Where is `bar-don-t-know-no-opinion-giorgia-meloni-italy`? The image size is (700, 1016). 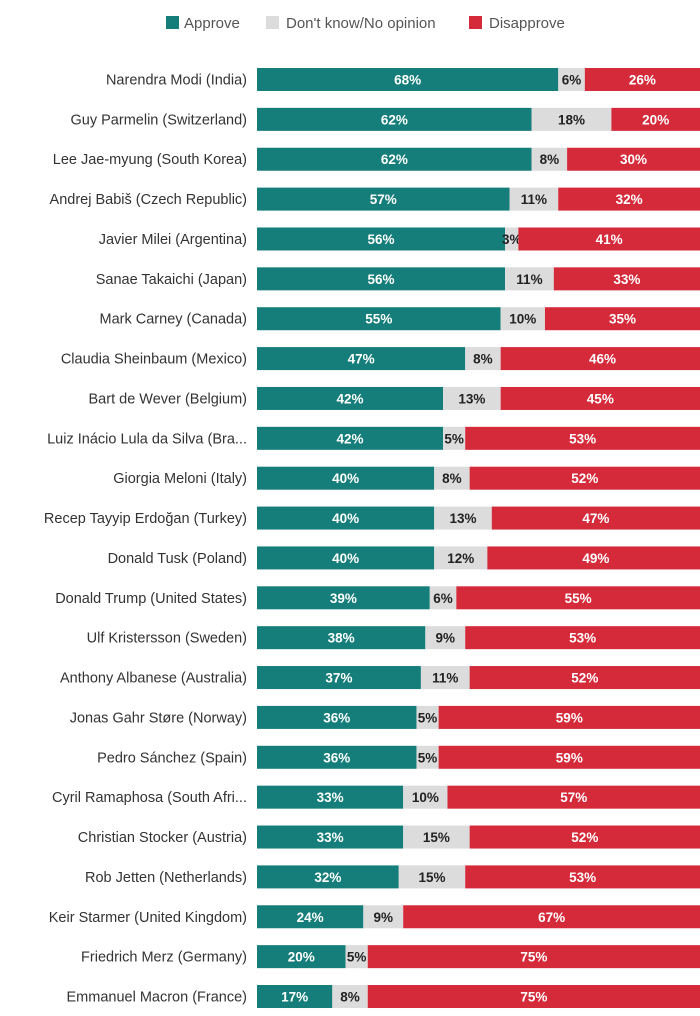 bar-don-t-know-no-opinion-giorgia-meloni-italy is located at coordinates (452, 478).